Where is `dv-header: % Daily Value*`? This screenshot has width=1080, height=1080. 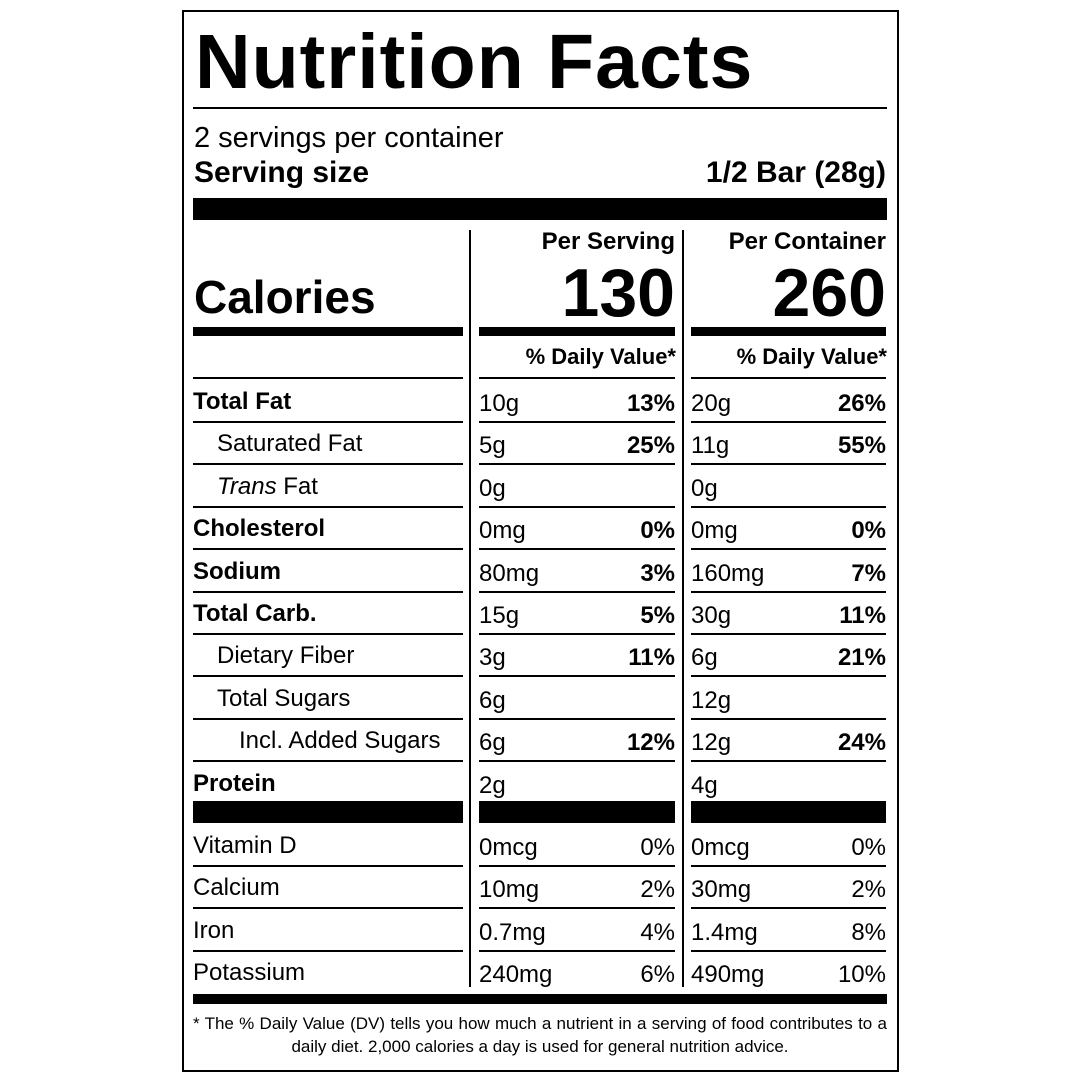
dv-header: % Daily Value* is located at coordinates (600, 356).